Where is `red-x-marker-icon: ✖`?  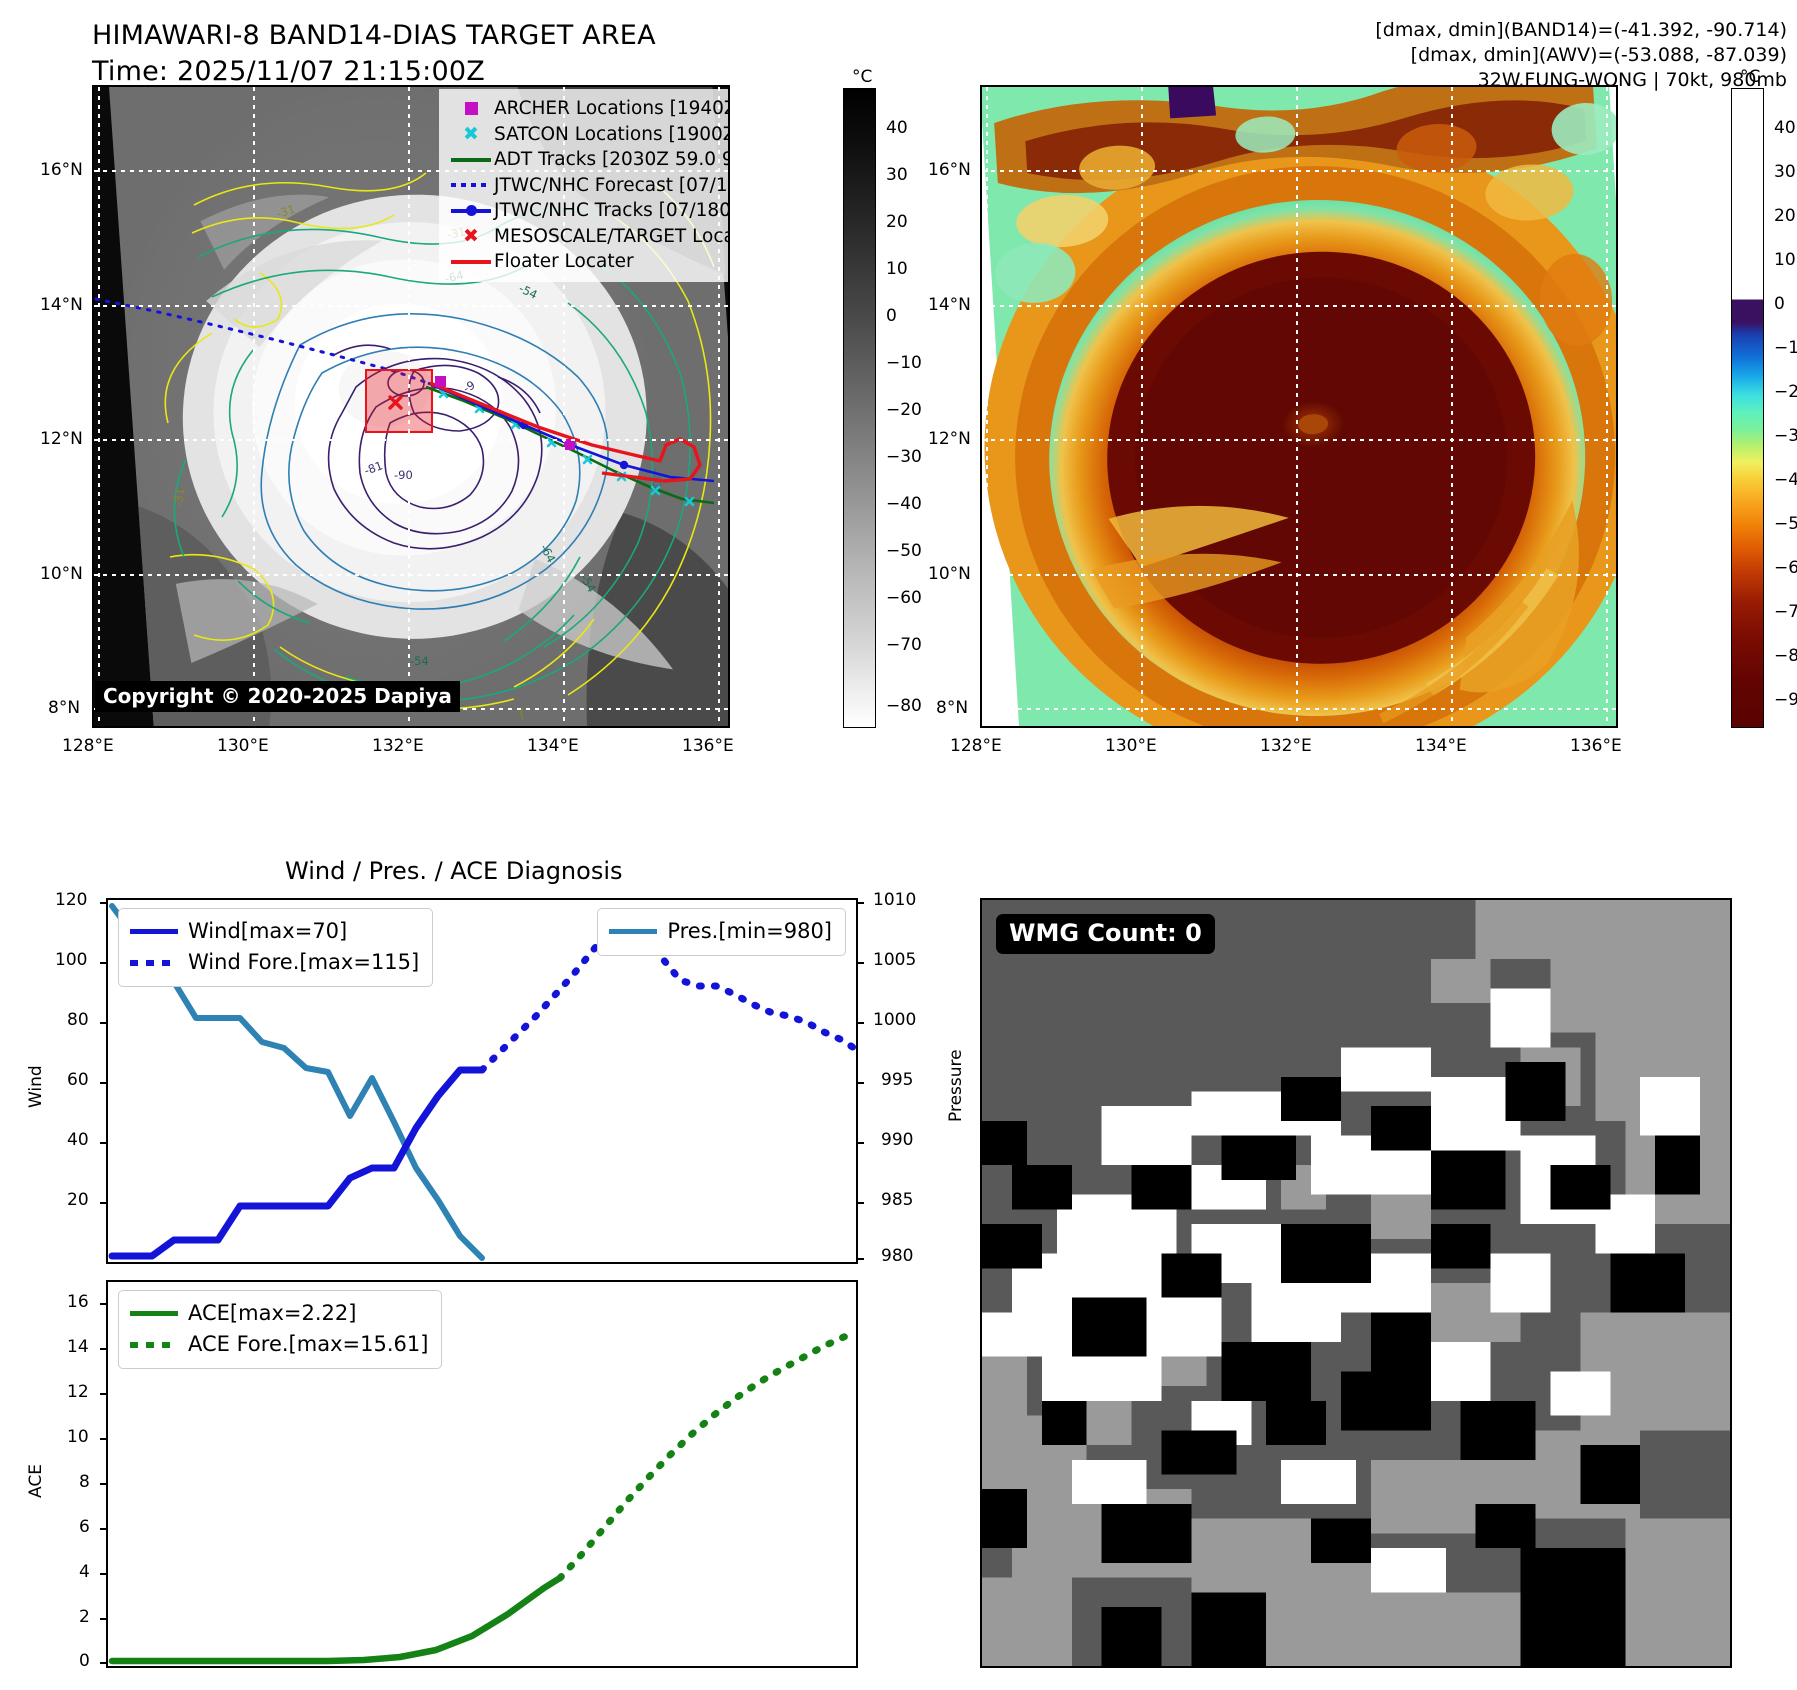 red-x-marker-icon: ✖ is located at coordinates (471, 235).